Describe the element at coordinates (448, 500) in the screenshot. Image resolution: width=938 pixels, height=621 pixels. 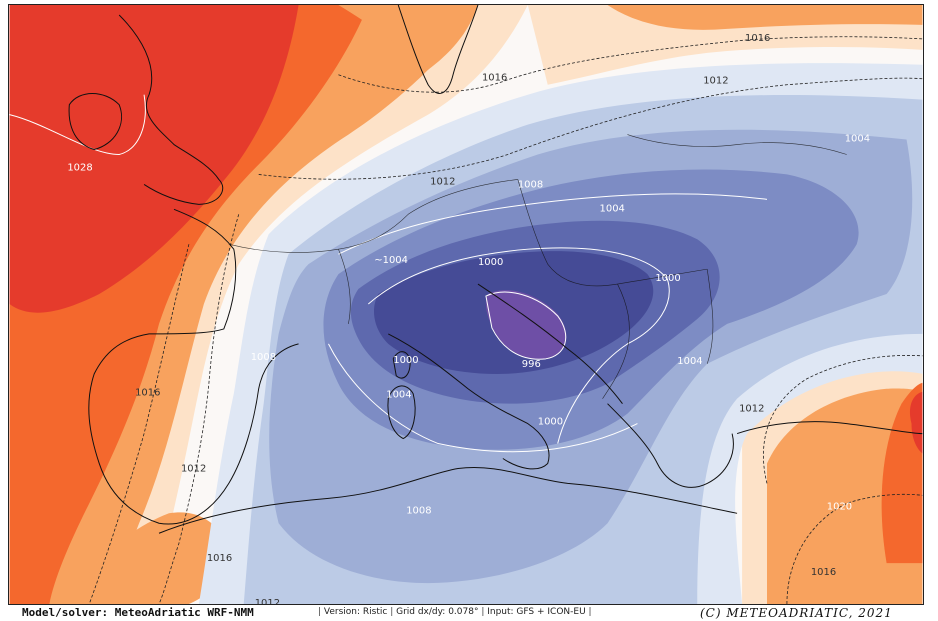
I see `coast-north-africa` at that location.